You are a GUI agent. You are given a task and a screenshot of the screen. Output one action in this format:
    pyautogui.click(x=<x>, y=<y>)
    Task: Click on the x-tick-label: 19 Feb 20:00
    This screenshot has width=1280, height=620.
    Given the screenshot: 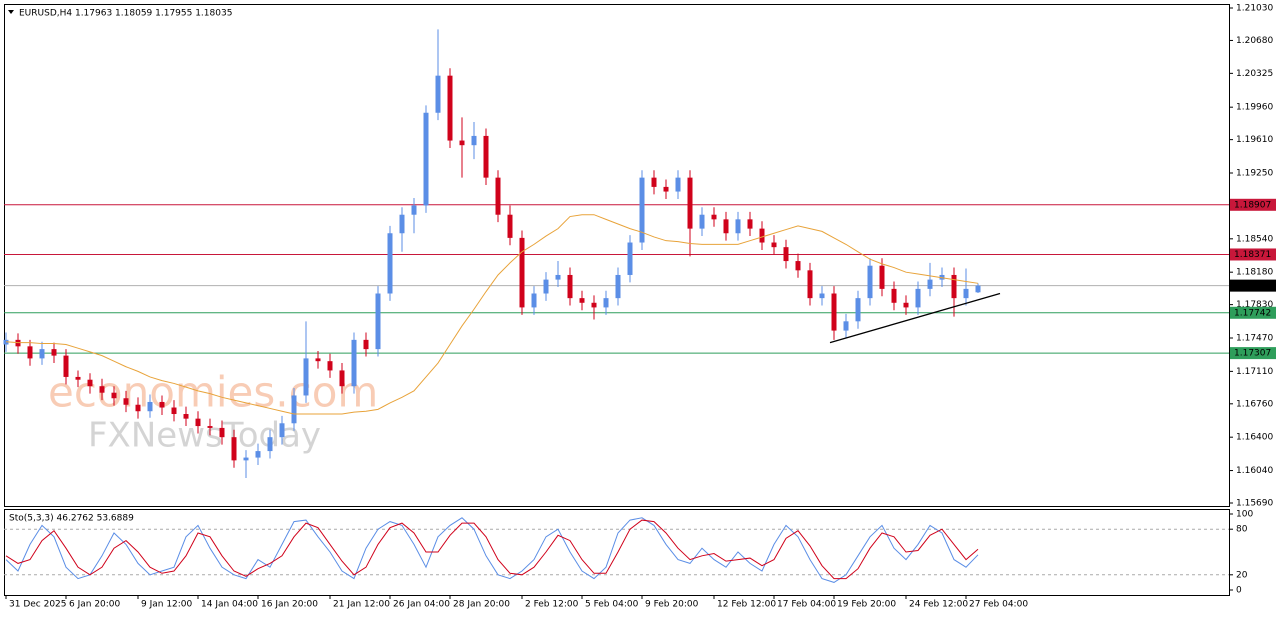 What is the action you would take?
    pyautogui.click(x=866, y=605)
    